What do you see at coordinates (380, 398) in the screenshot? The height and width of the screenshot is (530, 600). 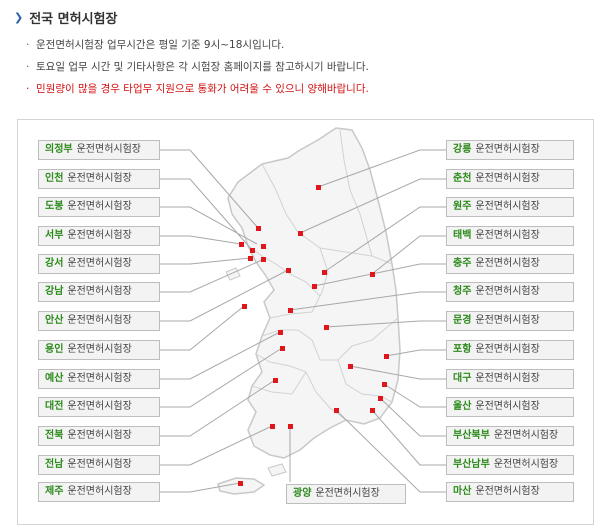 I see `marker-busan-north` at bounding box center [380, 398].